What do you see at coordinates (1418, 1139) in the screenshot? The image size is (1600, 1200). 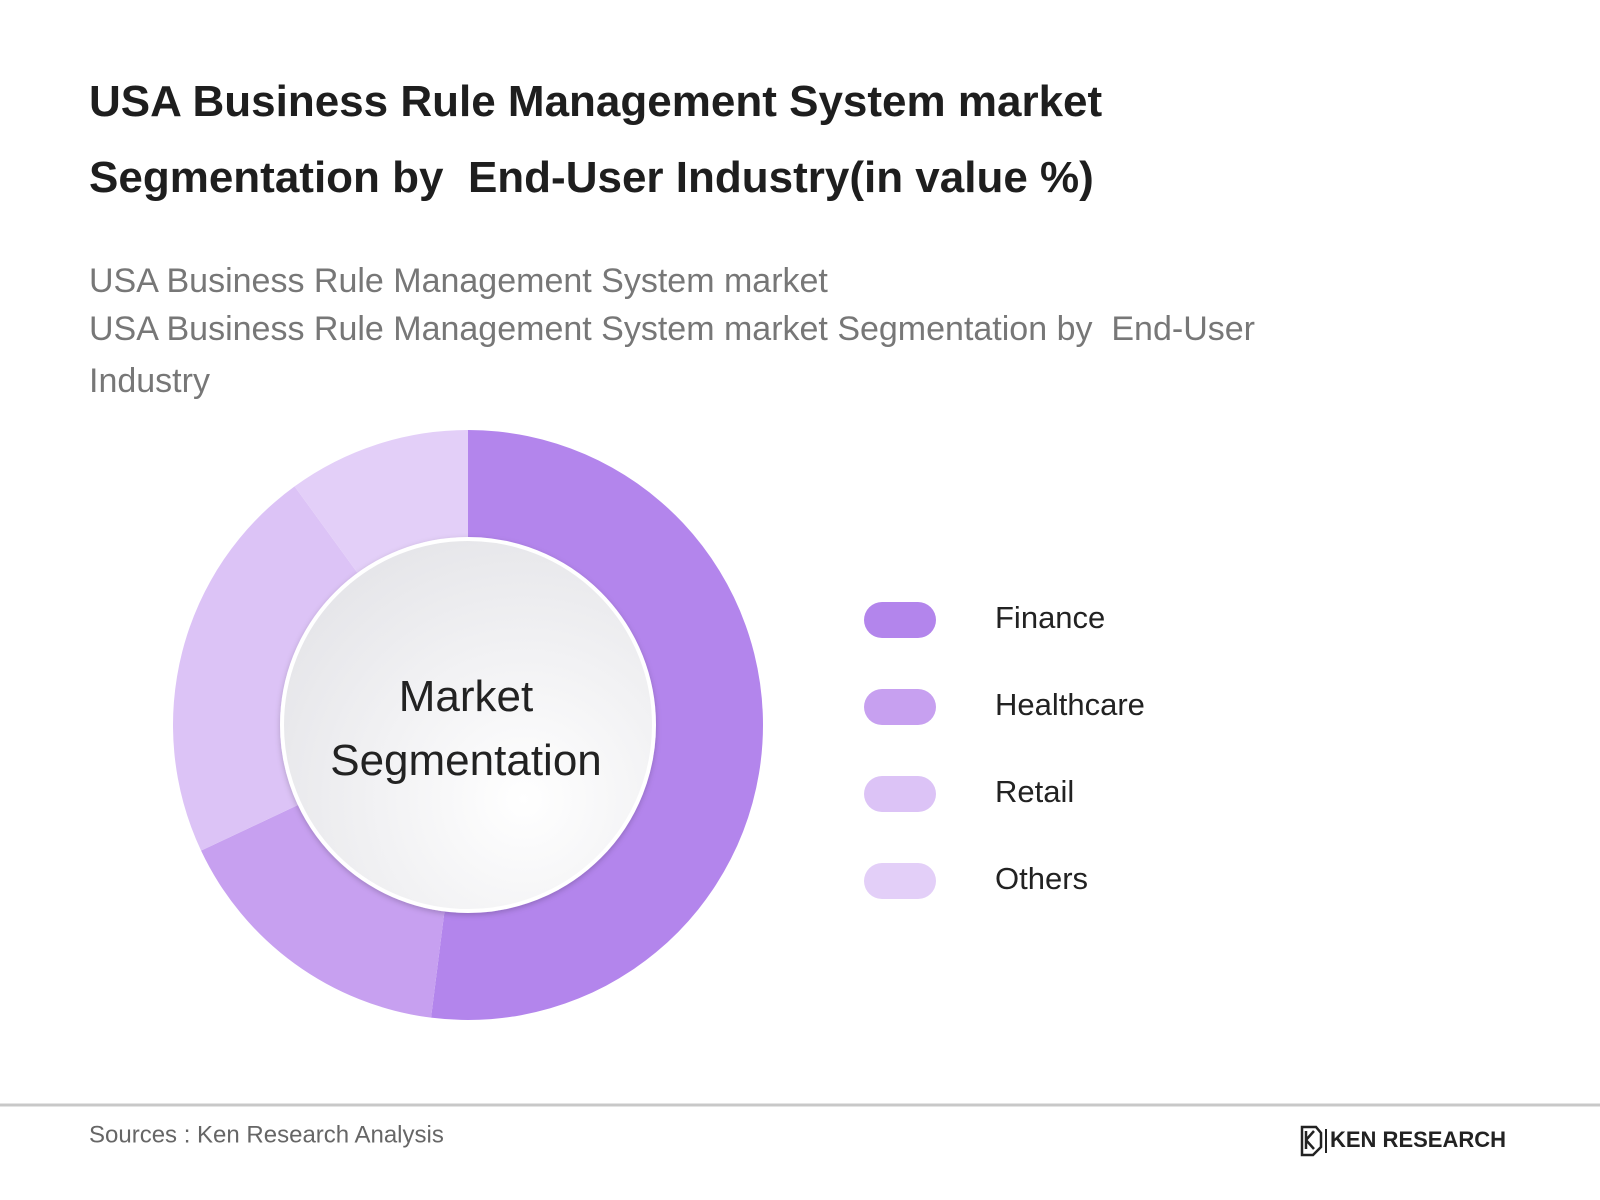 I see `brand: KEN RESEARCH` at bounding box center [1418, 1139].